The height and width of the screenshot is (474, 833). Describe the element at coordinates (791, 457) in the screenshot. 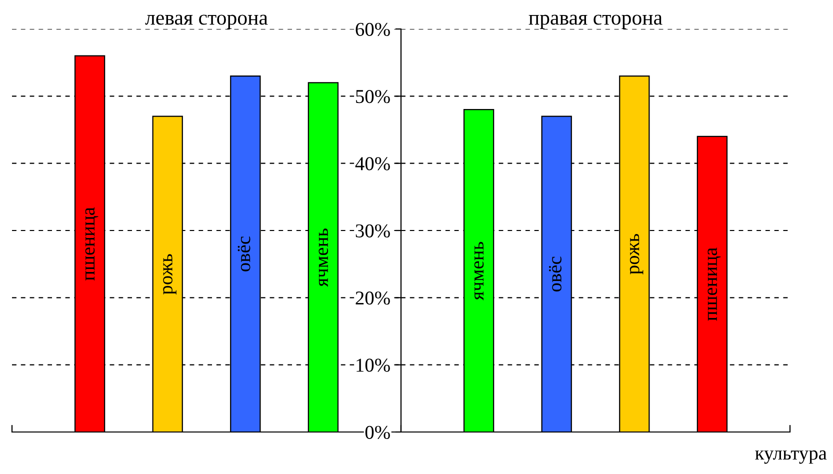

I see `x-axis-title: культура` at that location.